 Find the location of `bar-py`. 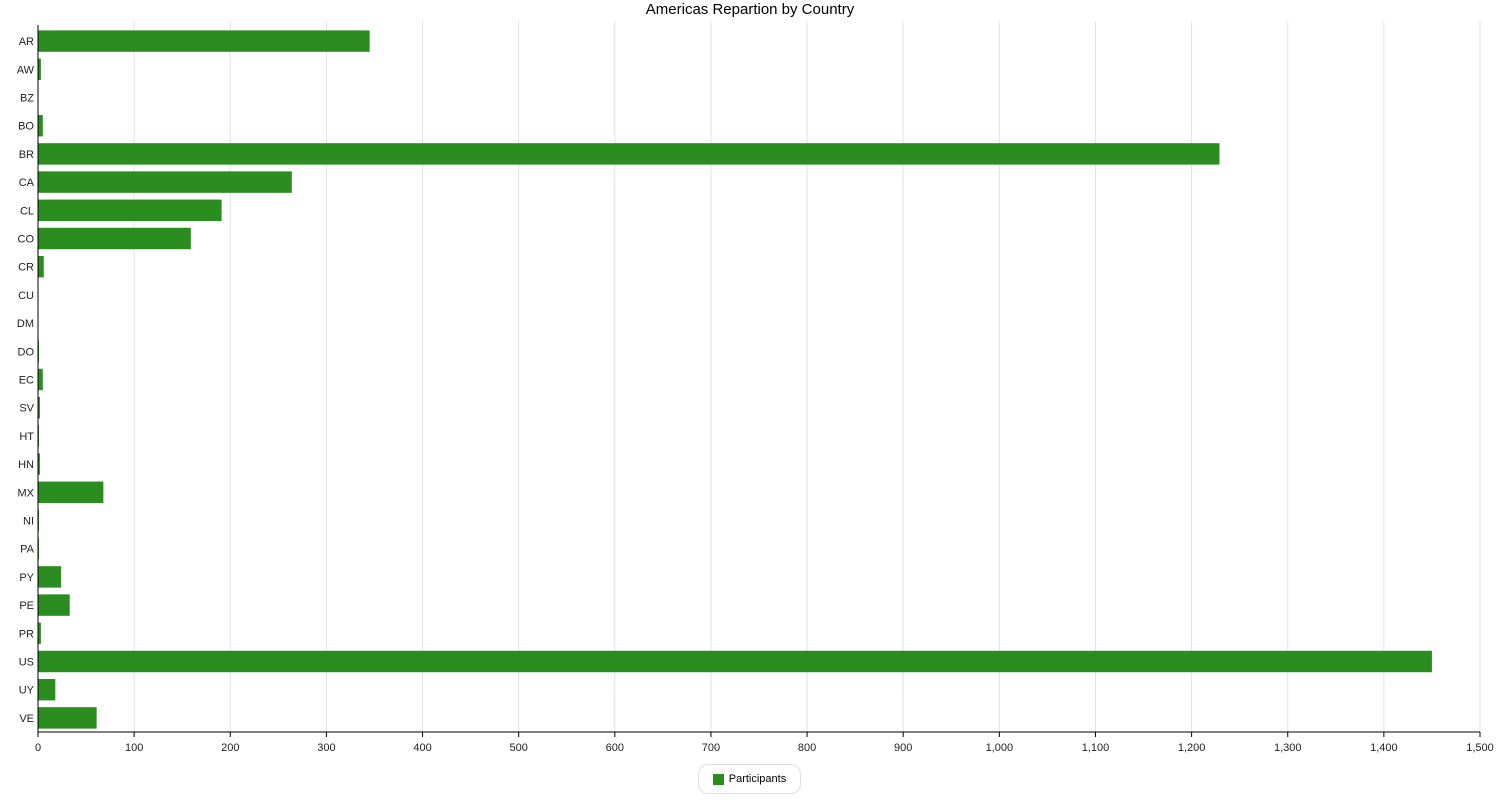

bar-py is located at coordinates (50, 577).